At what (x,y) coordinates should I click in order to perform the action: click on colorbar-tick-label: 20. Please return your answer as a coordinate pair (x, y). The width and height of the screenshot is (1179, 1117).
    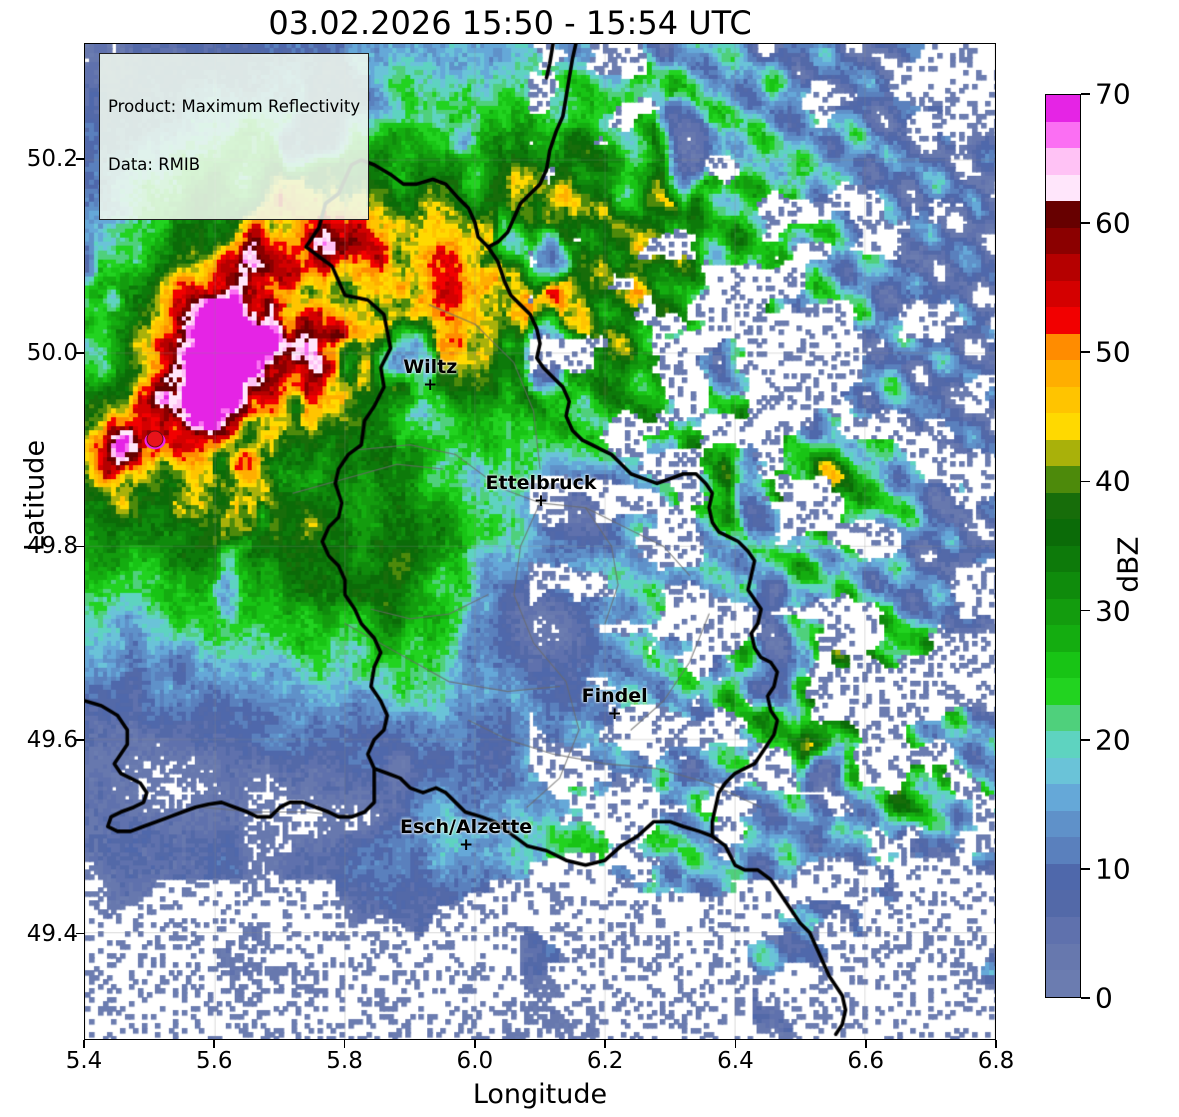
    Looking at the image, I should click on (1113, 740).